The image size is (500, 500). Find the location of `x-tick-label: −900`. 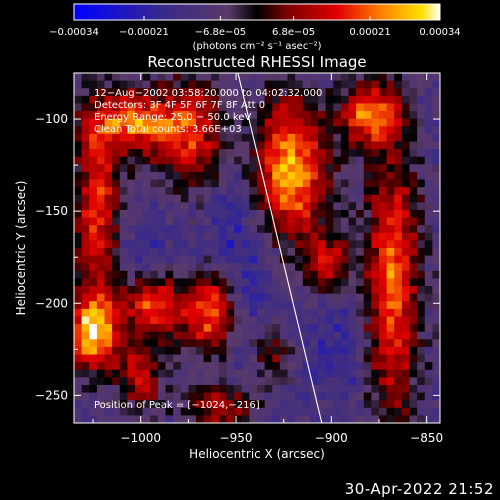

x-tick-label: −900 is located at coordinates (331, 438).